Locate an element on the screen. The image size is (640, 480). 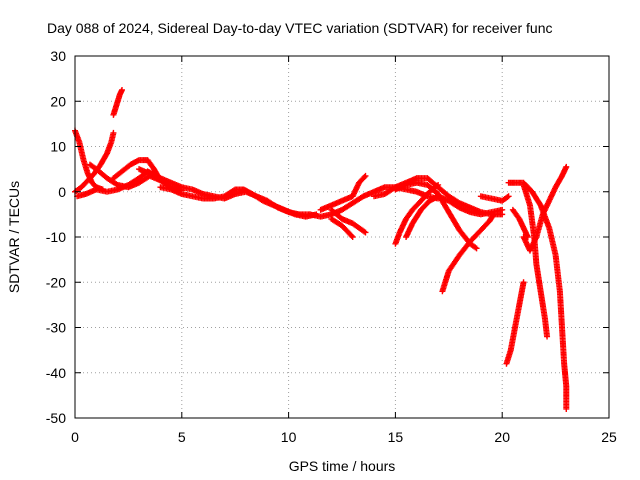
x-tick-label: 15 is located at coordinates (396, 437).